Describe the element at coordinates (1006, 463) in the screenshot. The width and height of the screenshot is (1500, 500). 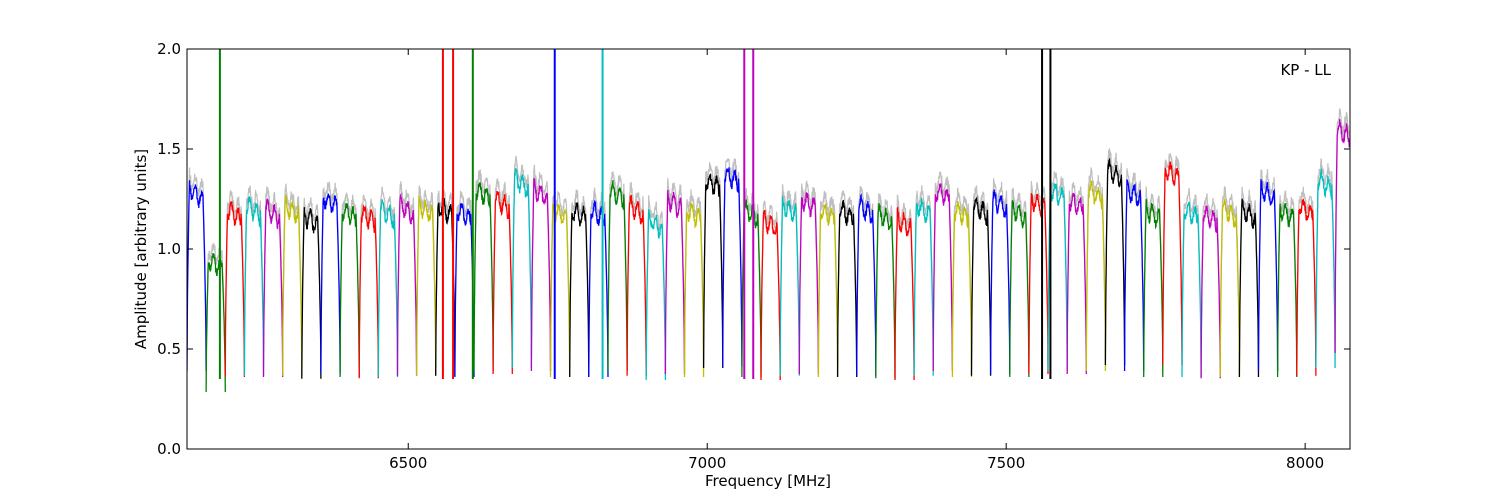
I see `x-tick-label: 7500` at that location.